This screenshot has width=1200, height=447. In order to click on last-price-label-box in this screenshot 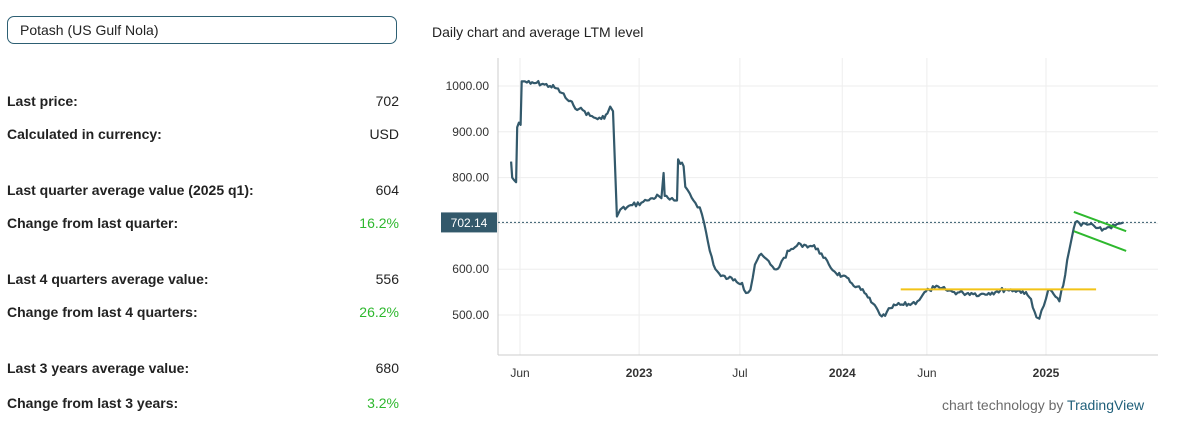, I will do `click(469, 222)`.